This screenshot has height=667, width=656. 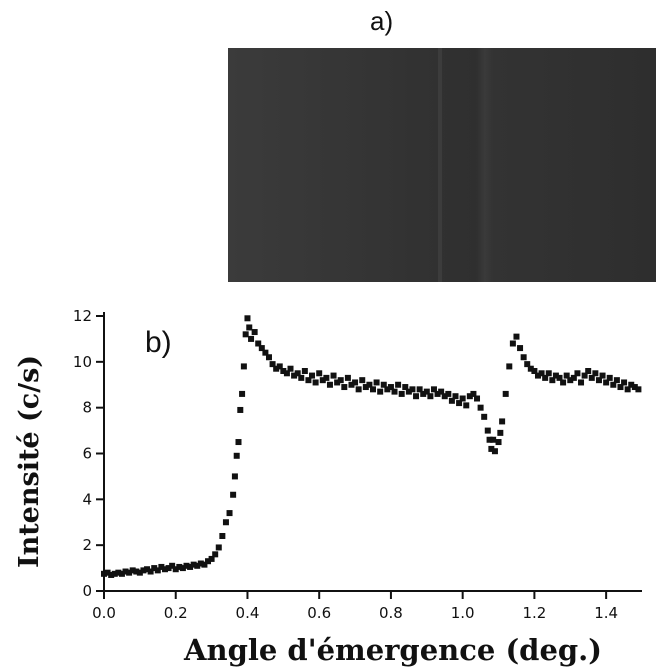 What do you see at coordinates (87, 408) in the screenshot?
I see `y-tick-label: 8` at bounding box center [87, 408].